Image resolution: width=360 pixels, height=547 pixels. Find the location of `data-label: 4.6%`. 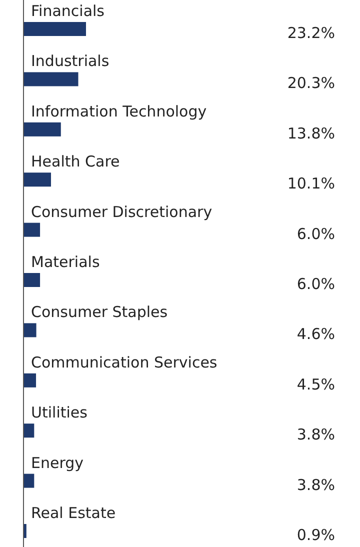

data-label: 4.6% is located at coordinates (315, 334).